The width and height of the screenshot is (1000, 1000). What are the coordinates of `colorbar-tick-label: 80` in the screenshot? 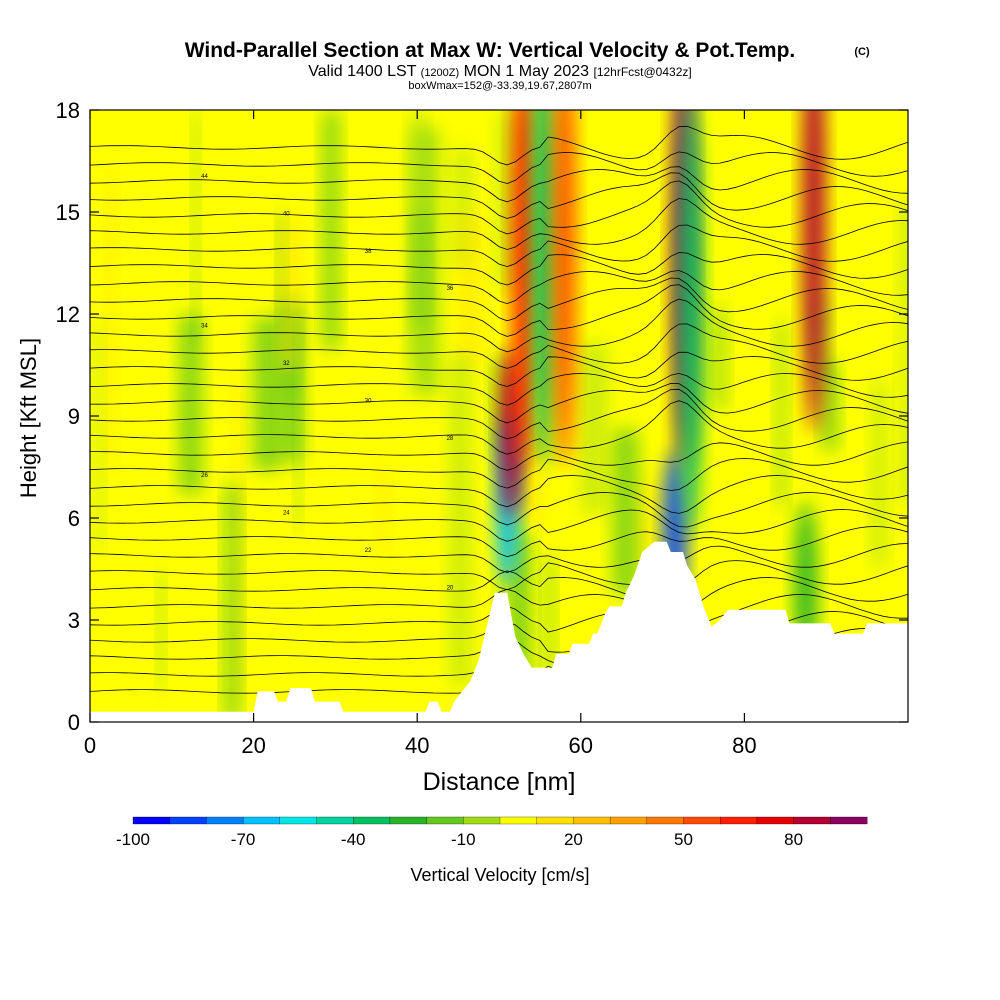 It's located at (793, 839).